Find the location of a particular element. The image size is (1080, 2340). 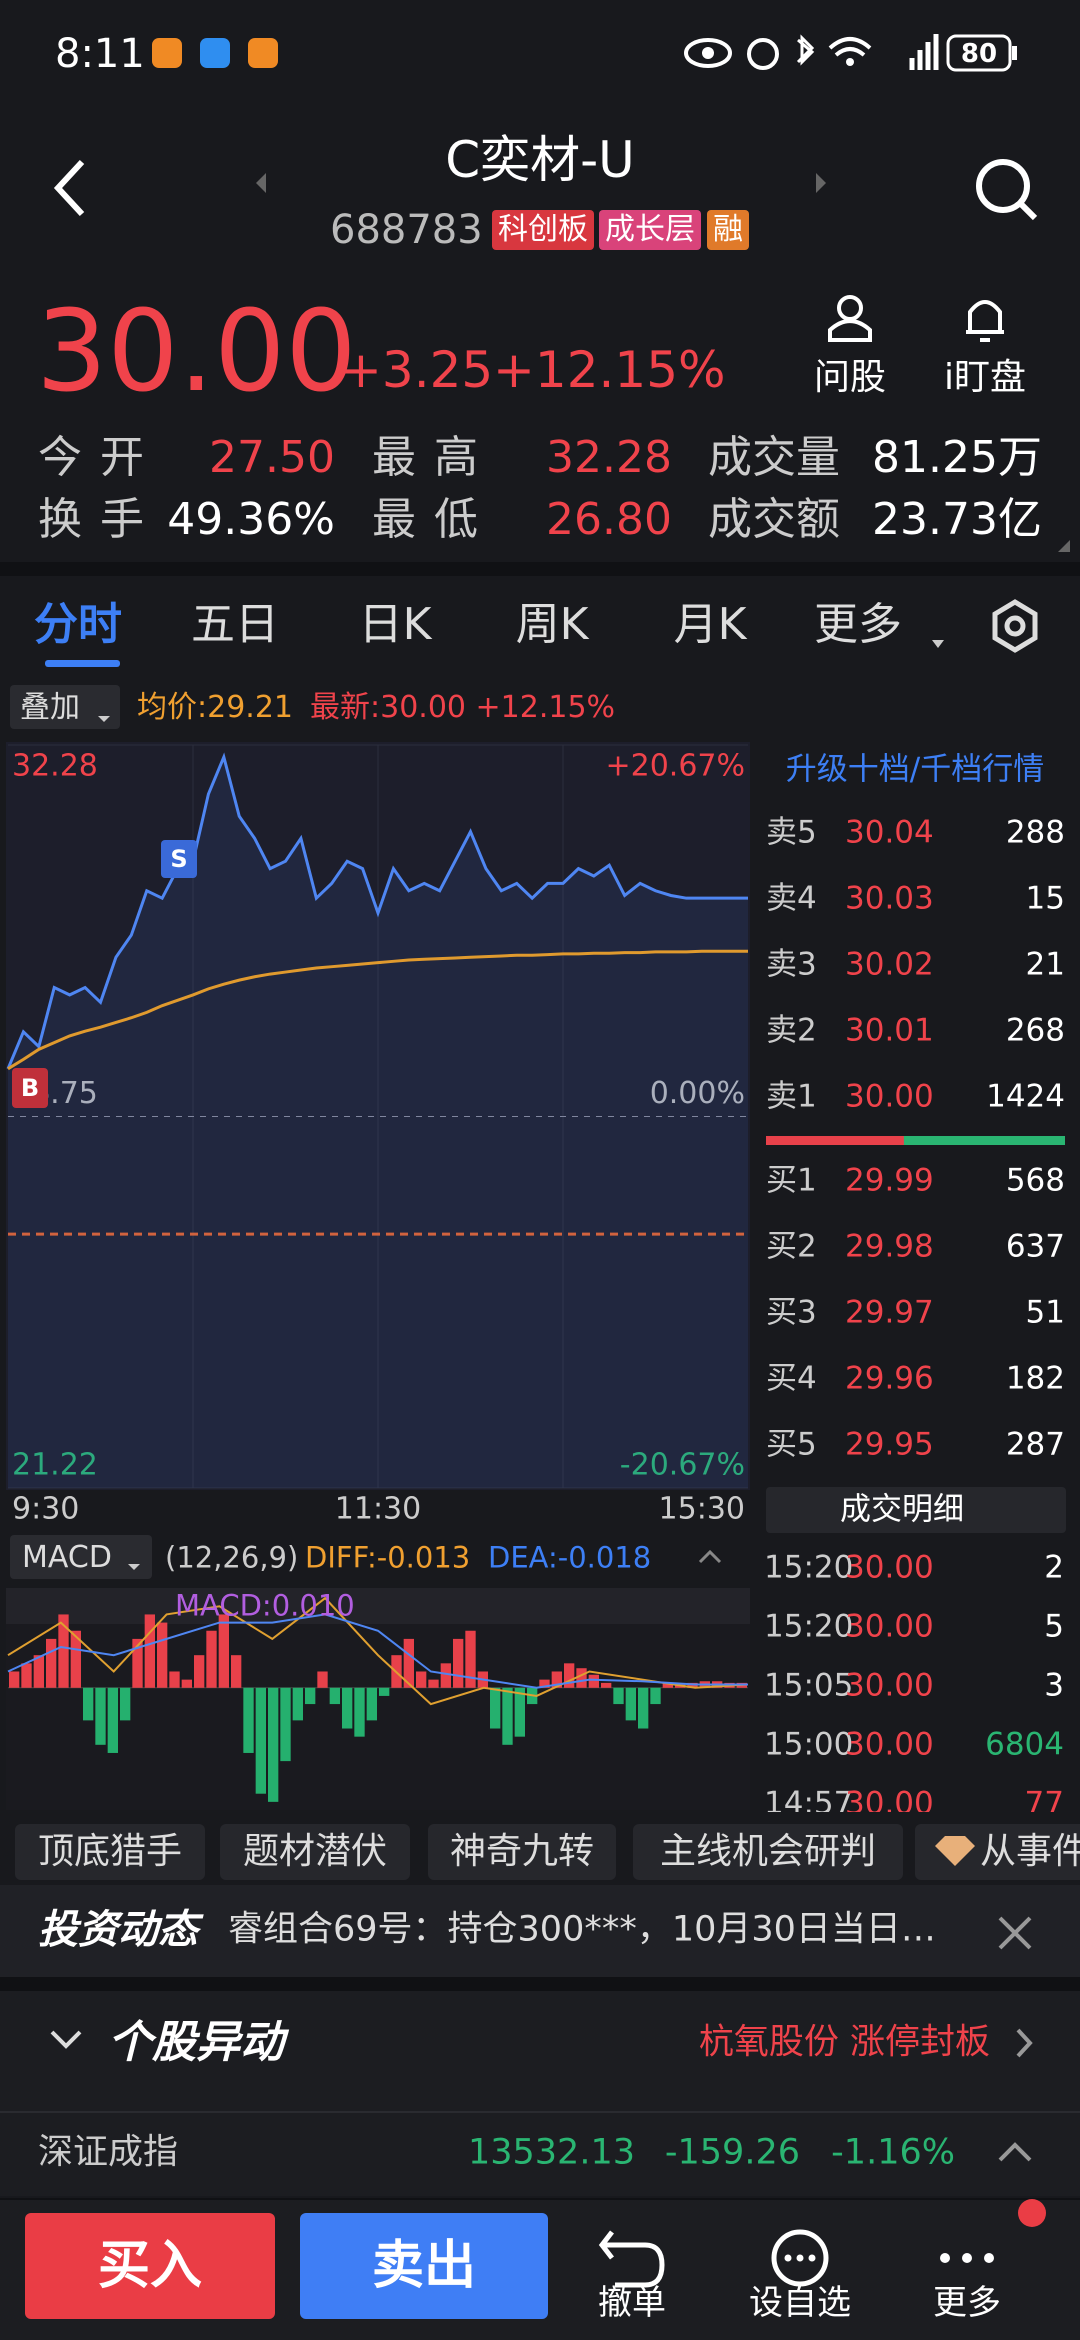

stat-value: 27.50 is located at coordinates (272, 457).